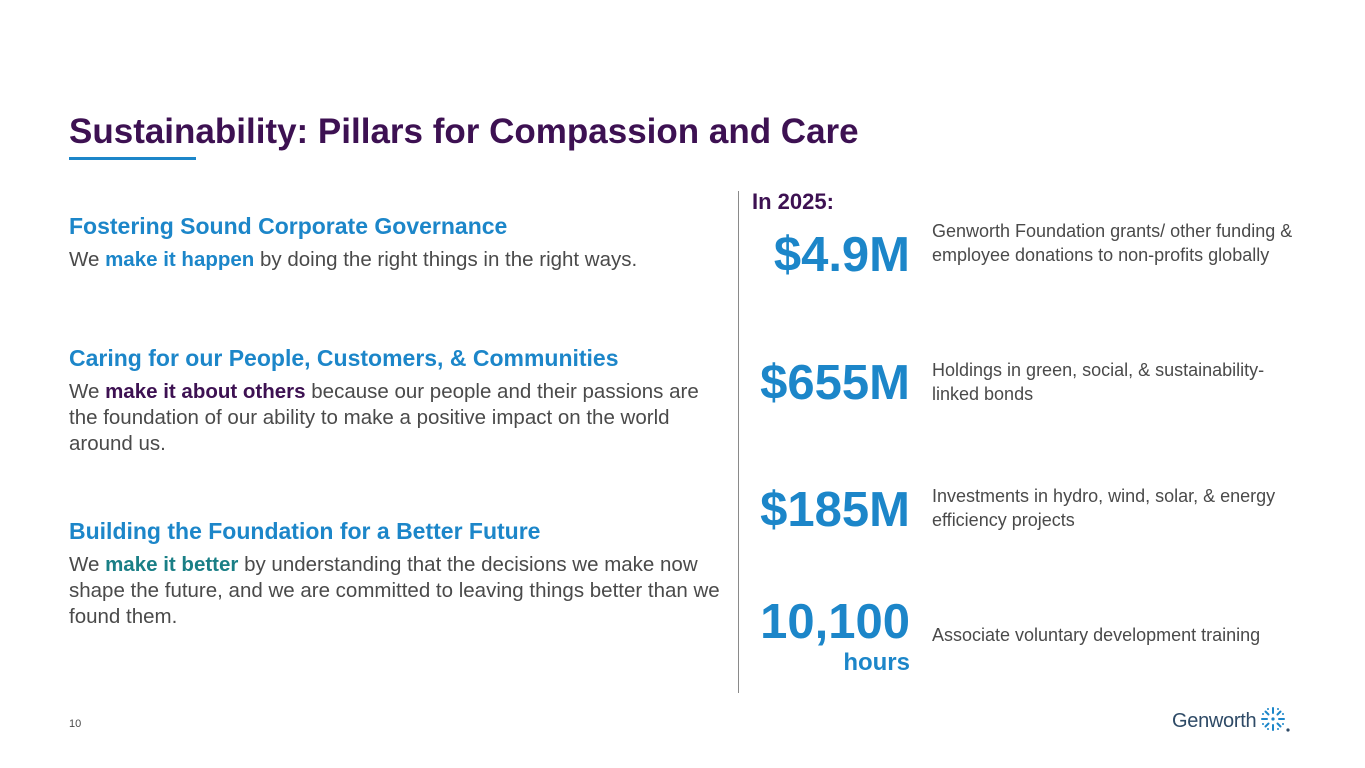 The height and width of the screenshot is (768, 1365). Describe the element at coordinates (172, 564) in the screenshot. I see `pillar-emphasis: make it better` at that location.